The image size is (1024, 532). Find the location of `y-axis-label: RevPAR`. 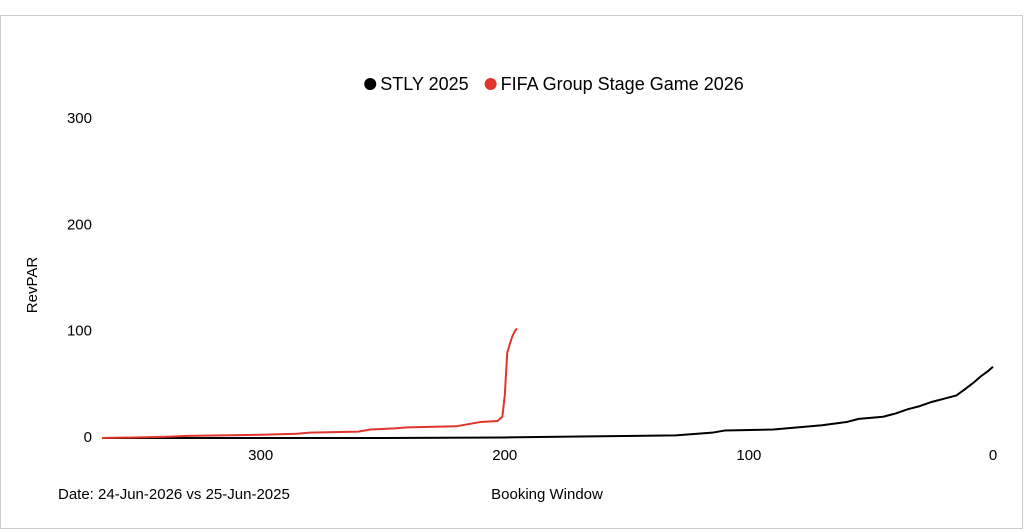

y-axis-label: RevPAR is located at coordinates (32, 285).